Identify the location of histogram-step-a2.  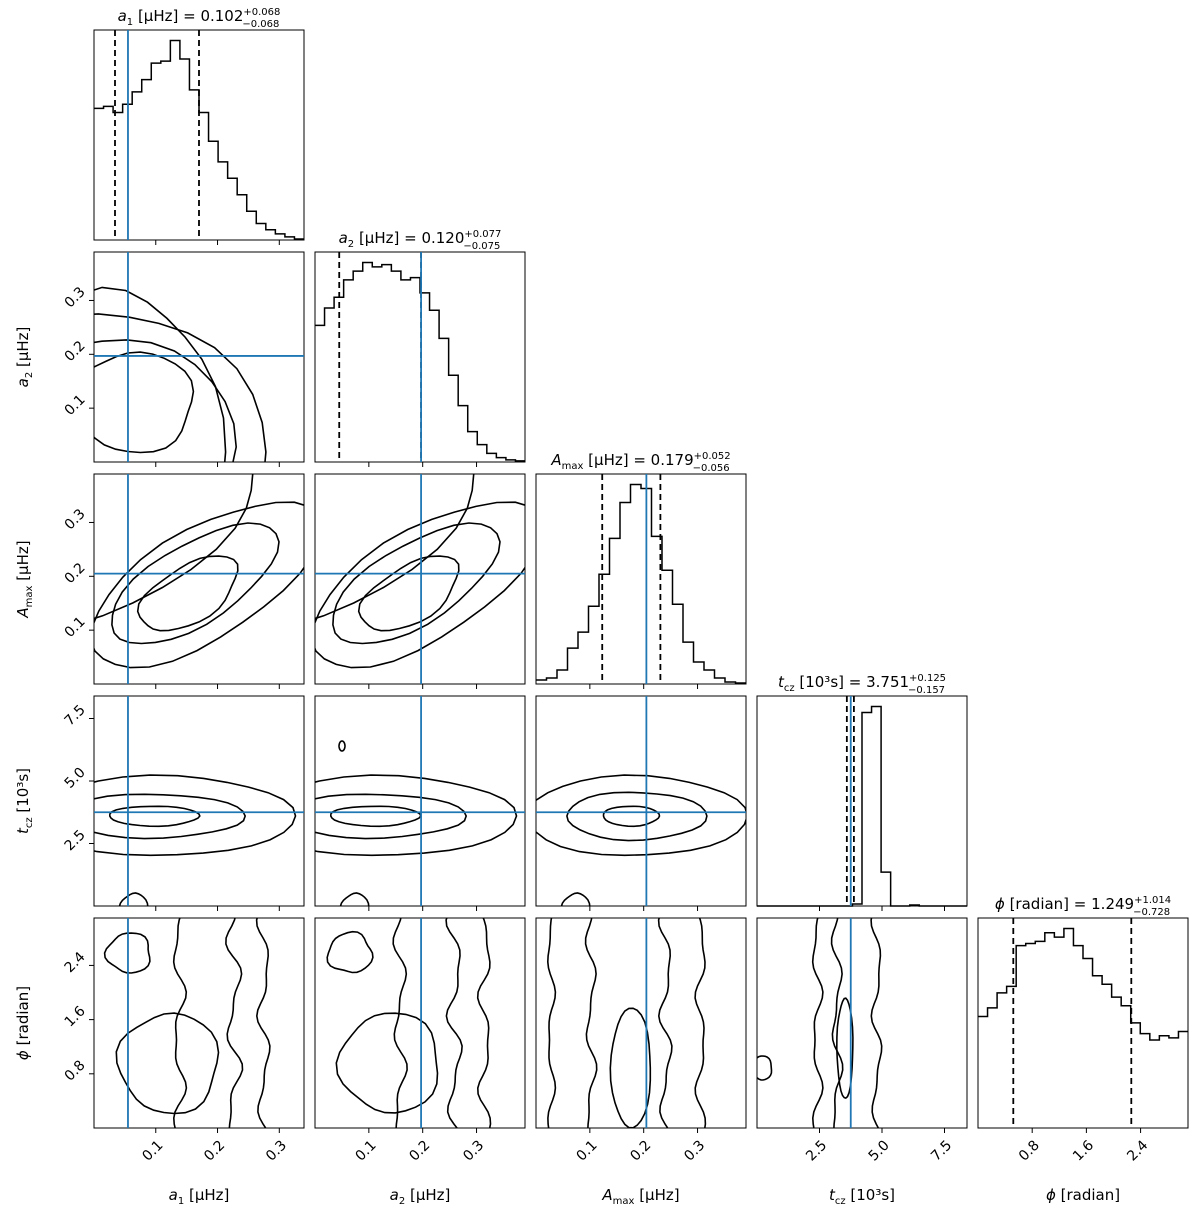
(420, 361).